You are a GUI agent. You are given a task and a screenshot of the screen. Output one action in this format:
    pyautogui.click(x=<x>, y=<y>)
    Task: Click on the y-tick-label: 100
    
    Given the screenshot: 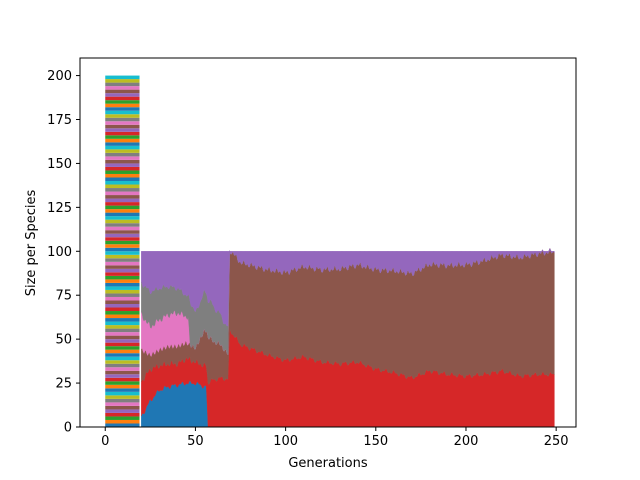 What is the action you would take?
    pyautogui.click(x=59, y=252)
    